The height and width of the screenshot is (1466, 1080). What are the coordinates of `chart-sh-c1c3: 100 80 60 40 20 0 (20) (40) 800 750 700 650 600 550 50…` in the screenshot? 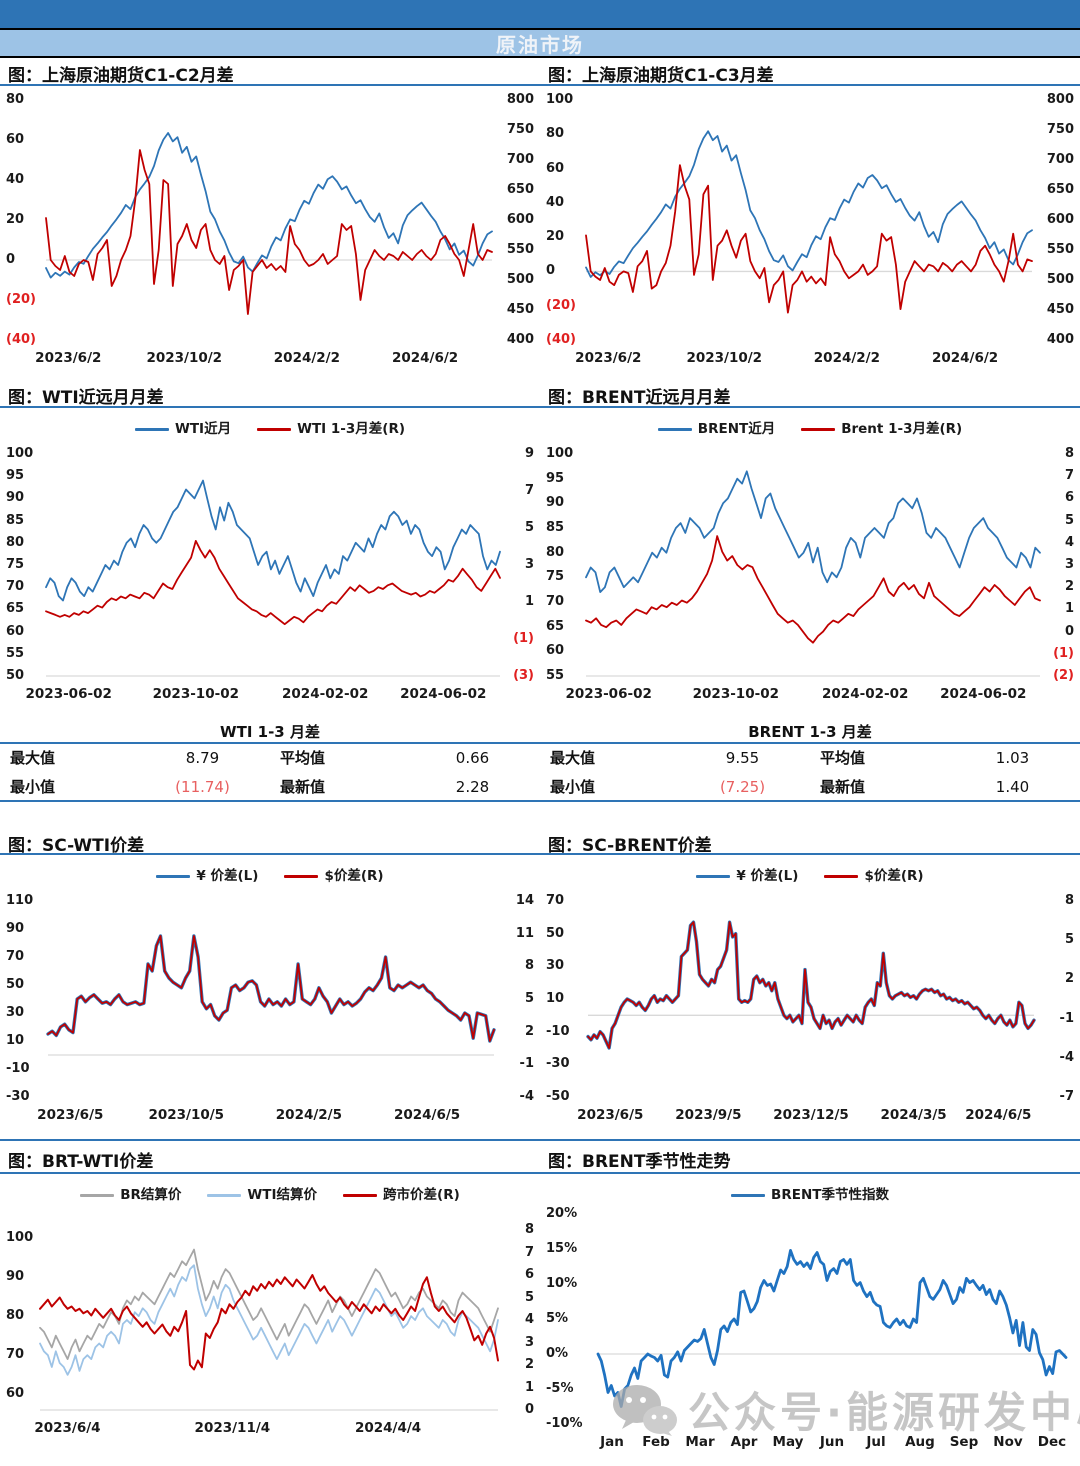 It's located at (810, 233).